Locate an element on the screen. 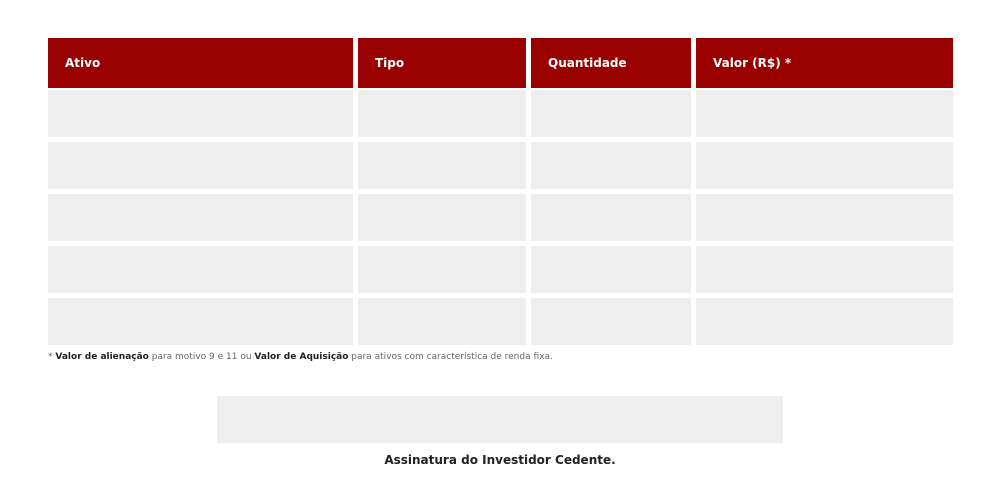  header-quantidade: Quantidade is located at coordinates (611, 63).